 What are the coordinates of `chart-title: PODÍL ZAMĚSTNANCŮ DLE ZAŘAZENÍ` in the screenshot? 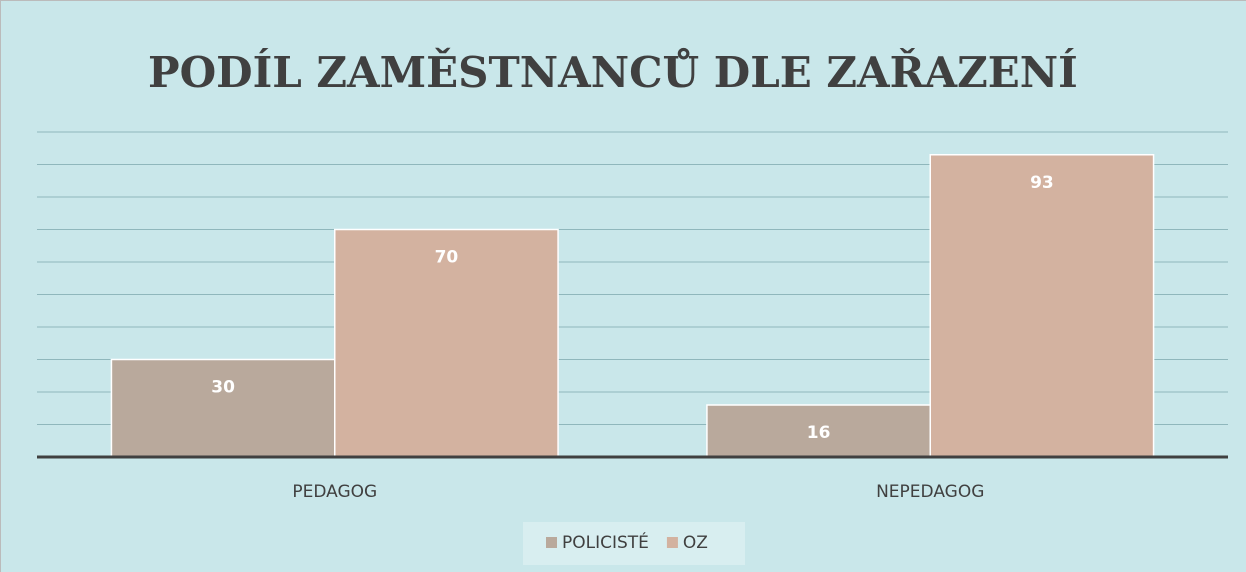 It's located at (613, 71).